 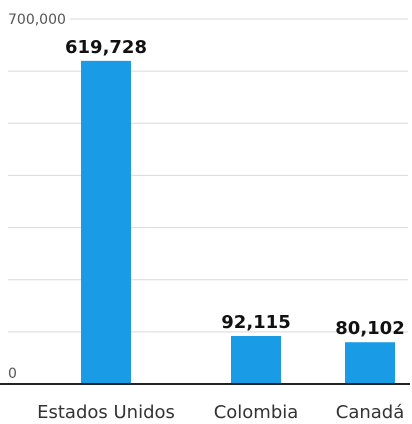 I want to click on data-label: 92,115, so click(x=255, y=322).